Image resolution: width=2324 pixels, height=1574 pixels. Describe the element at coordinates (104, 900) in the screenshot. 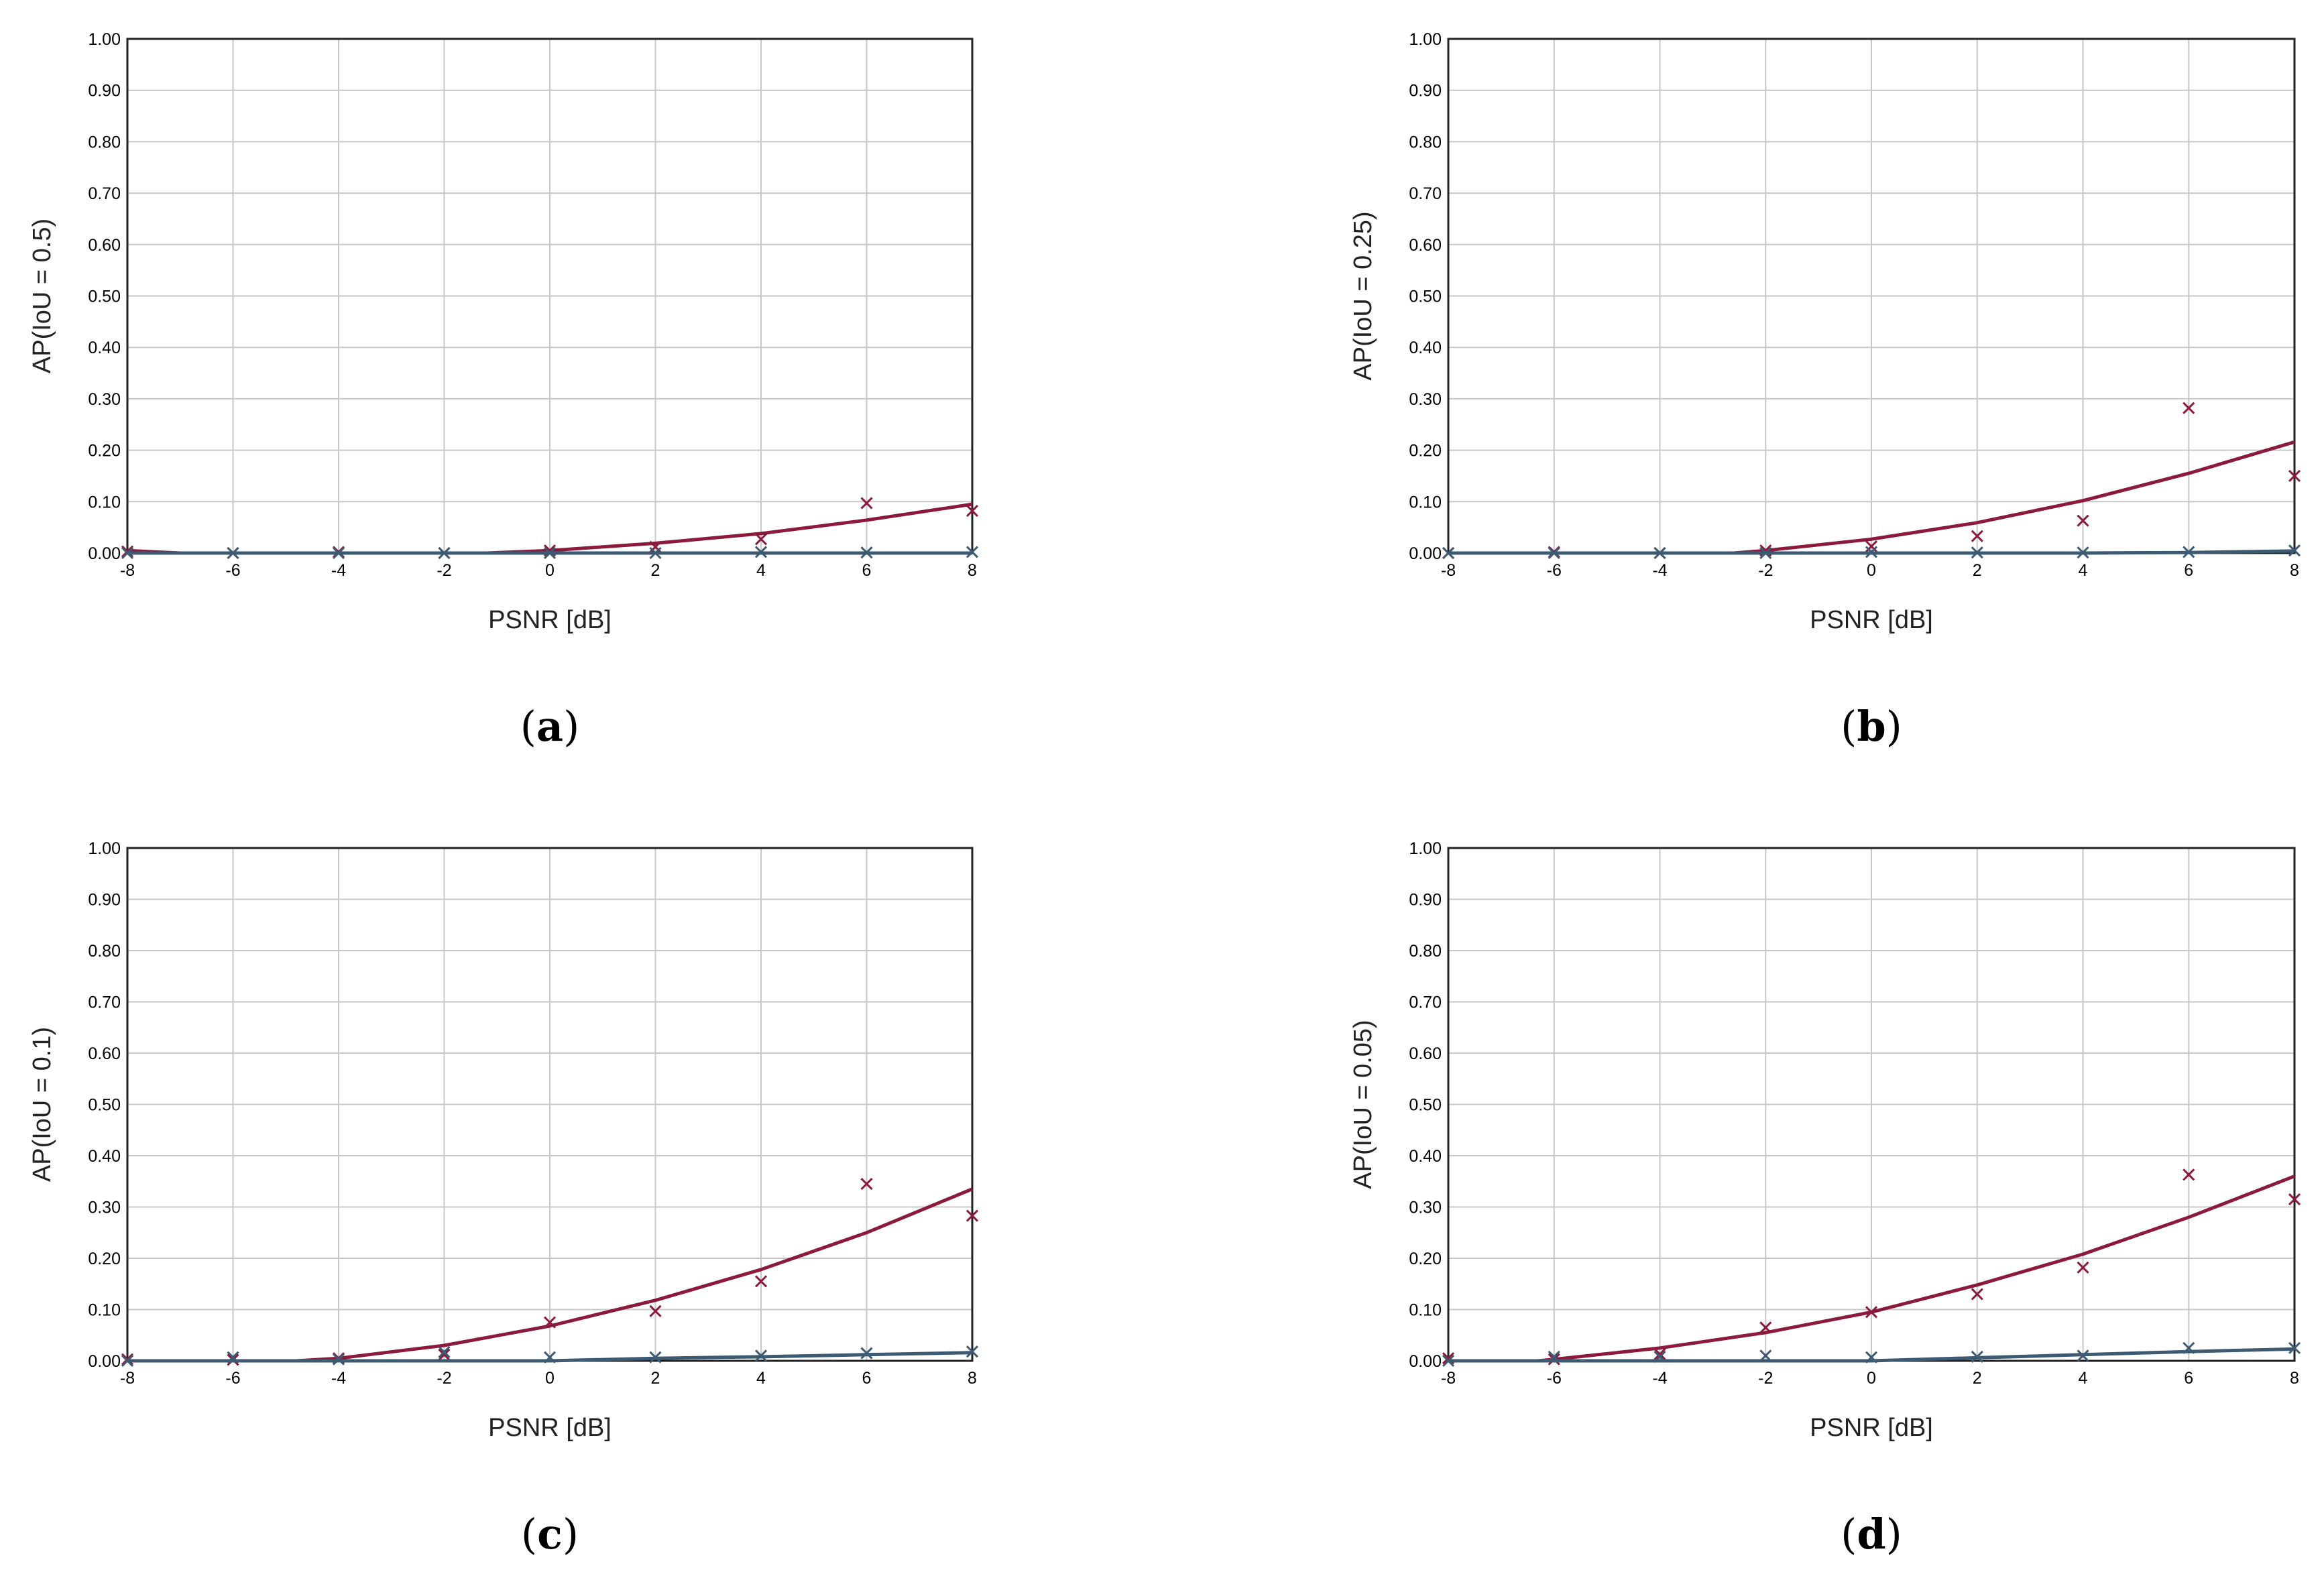

I see `y-tick-label: 0.90` at that location.